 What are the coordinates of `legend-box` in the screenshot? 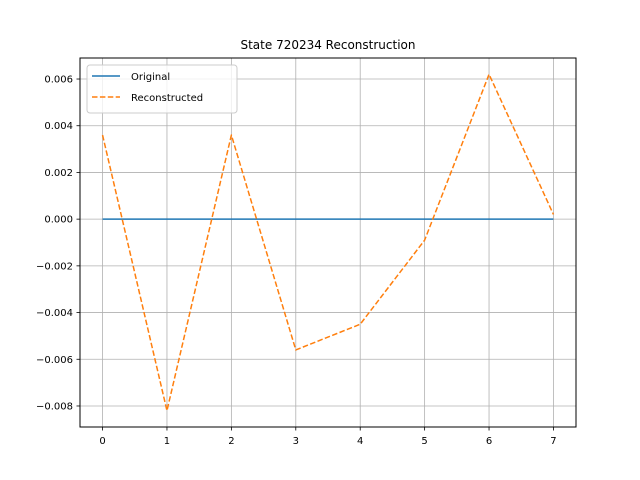 It's located at (162, 89).